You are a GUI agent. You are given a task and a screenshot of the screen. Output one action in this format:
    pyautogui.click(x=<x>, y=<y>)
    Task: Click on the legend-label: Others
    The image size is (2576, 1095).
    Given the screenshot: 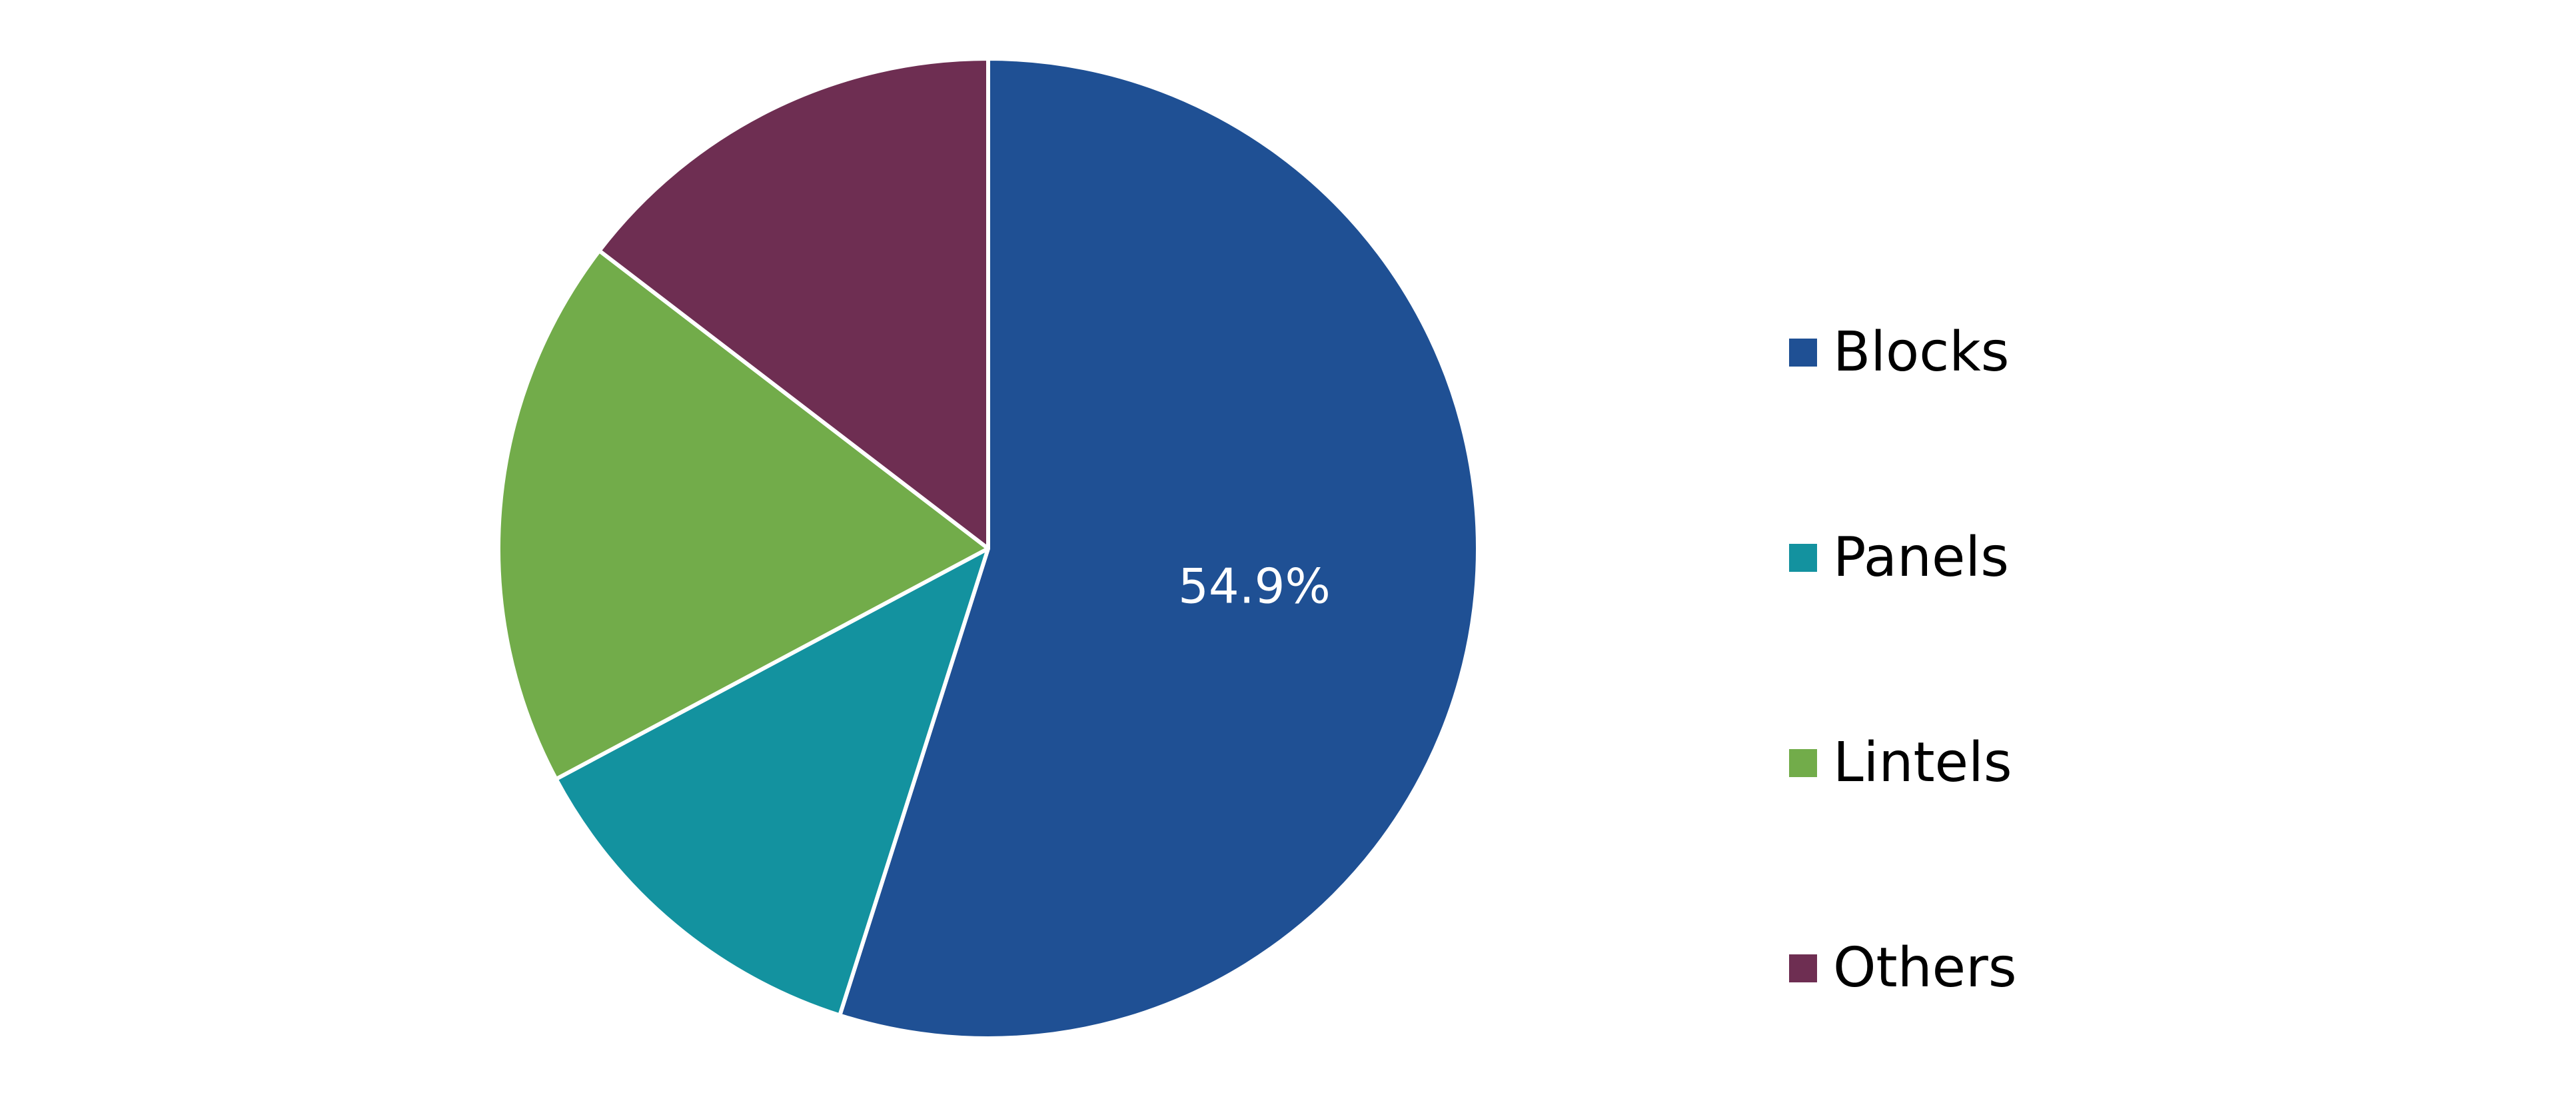 What is the action you would take?
    pyautogui.click(x=1925, y=968)
    